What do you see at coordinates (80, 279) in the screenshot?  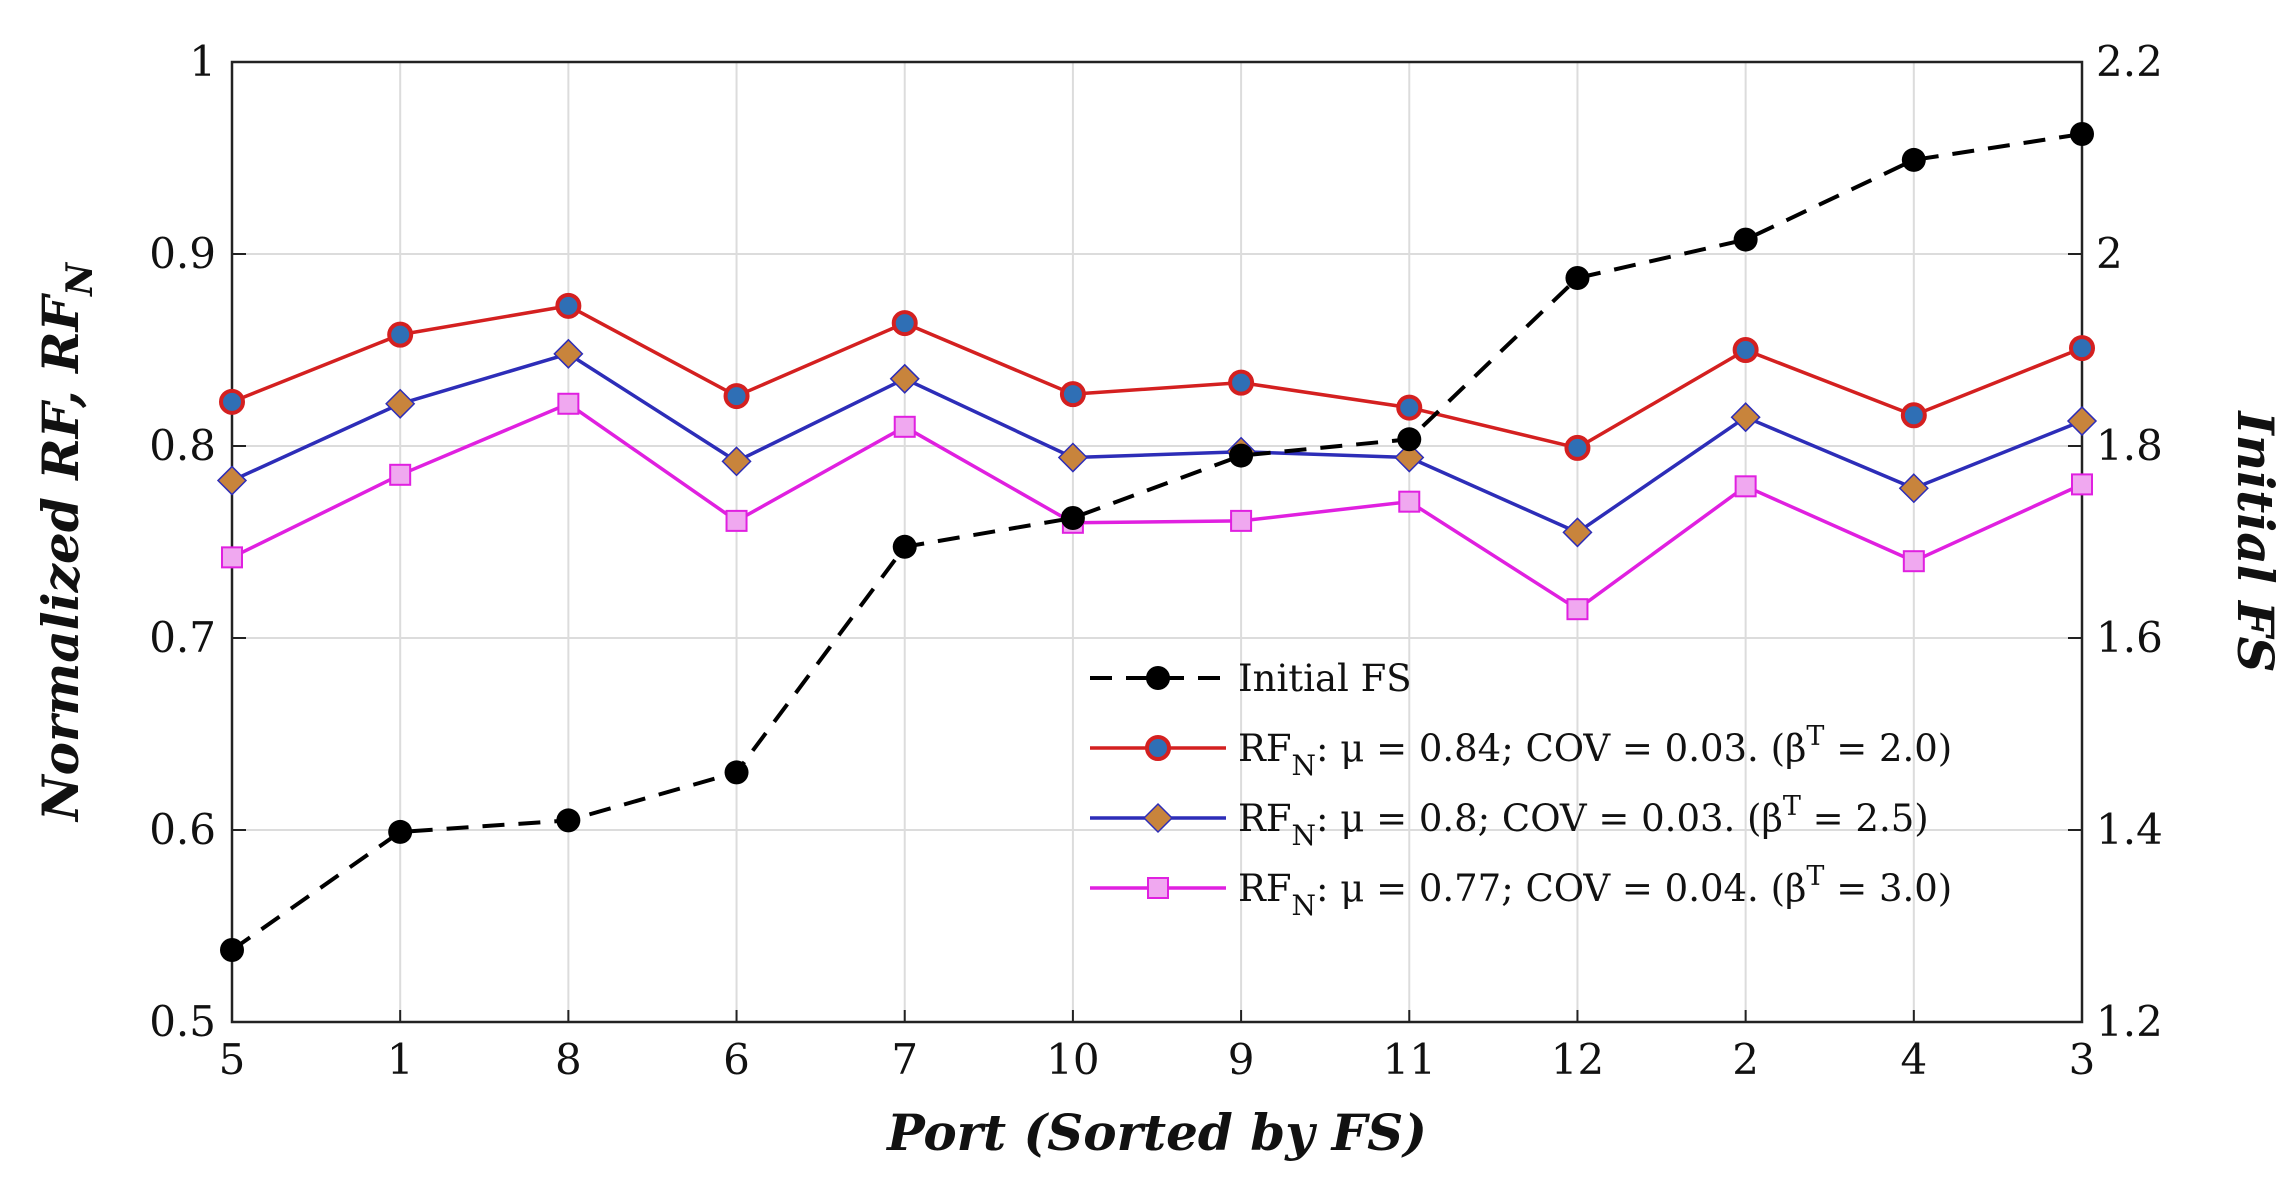 I see `y-axis-label-subscript: N` at bounding box center [80, 279].